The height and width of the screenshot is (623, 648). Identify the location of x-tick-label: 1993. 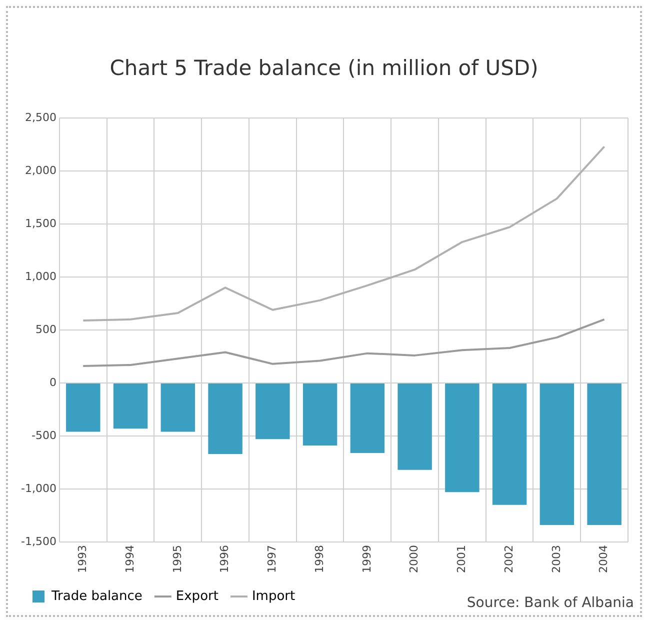
(83, 559).